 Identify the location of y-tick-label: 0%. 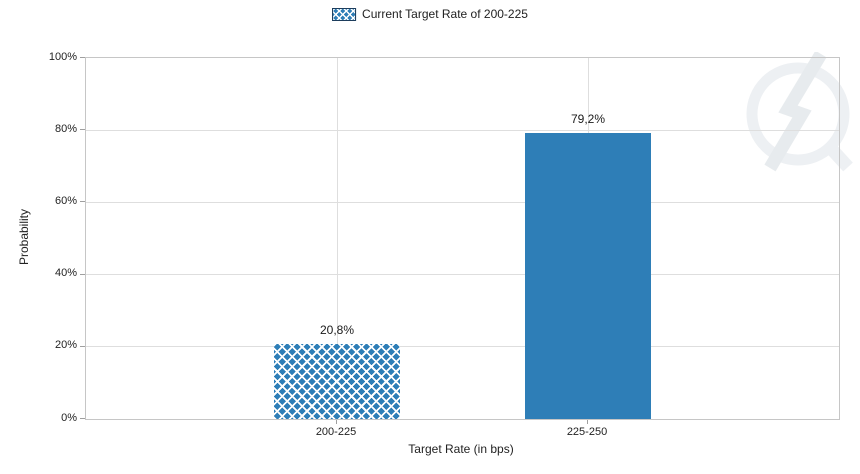
(69, 417).